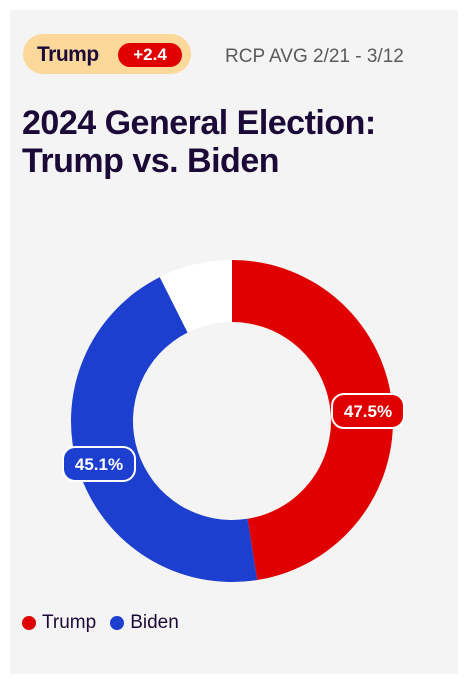 Image resolution: width=468 pixels, height=684 pixels. I want to click on leader-badge: Trump +2.4, so click(107, 54).